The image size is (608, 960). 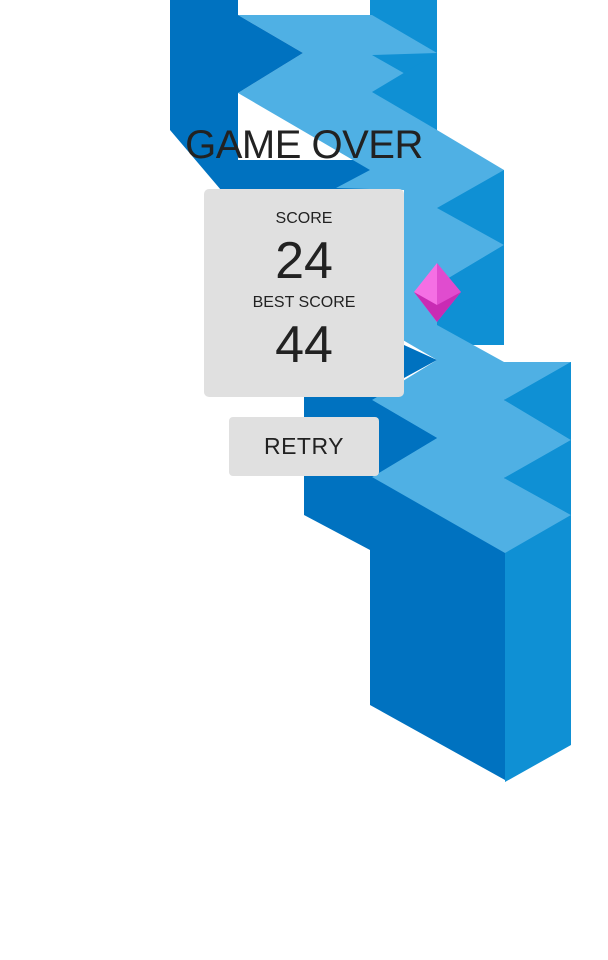 I want to click on notch-left-upper, so click(x=270, y=54).